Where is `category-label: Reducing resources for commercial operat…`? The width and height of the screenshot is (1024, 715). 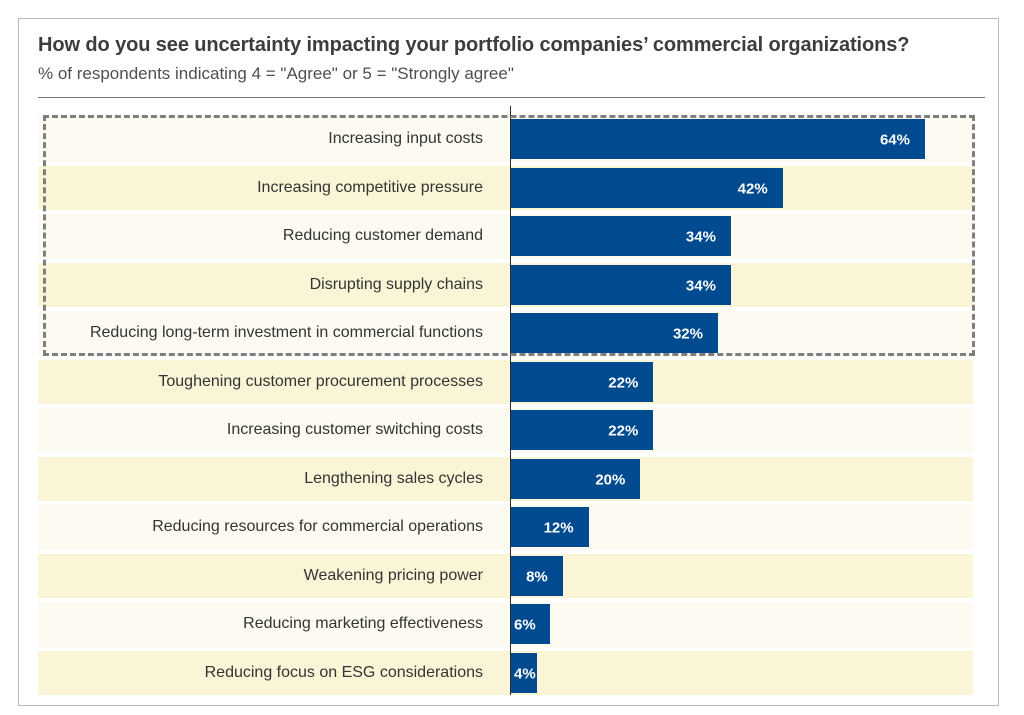
category-label: Reducing resources for commercial operat… is located at coordinates (317, 527).